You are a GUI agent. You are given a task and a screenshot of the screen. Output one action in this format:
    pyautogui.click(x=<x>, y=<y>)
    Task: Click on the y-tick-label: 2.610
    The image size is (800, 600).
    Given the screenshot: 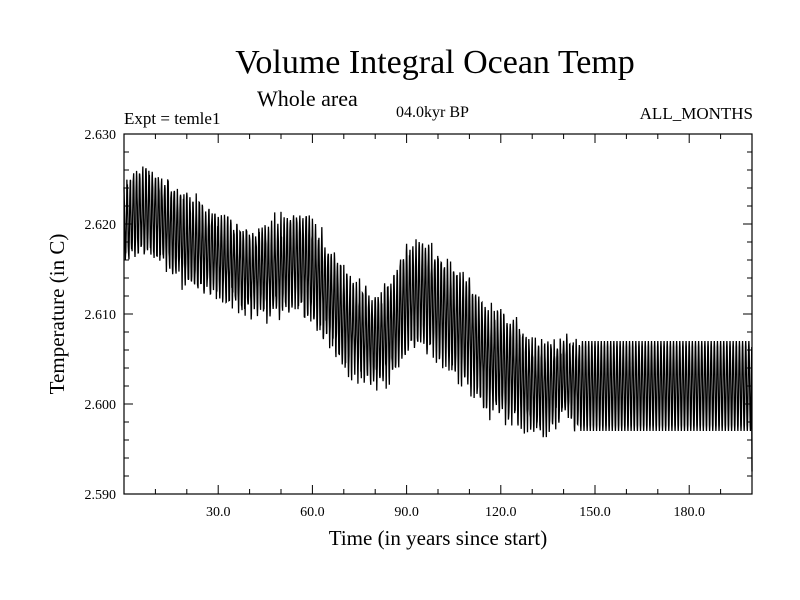 What is the action you would take?
    pyautogui.click(x=101, y=315)
    